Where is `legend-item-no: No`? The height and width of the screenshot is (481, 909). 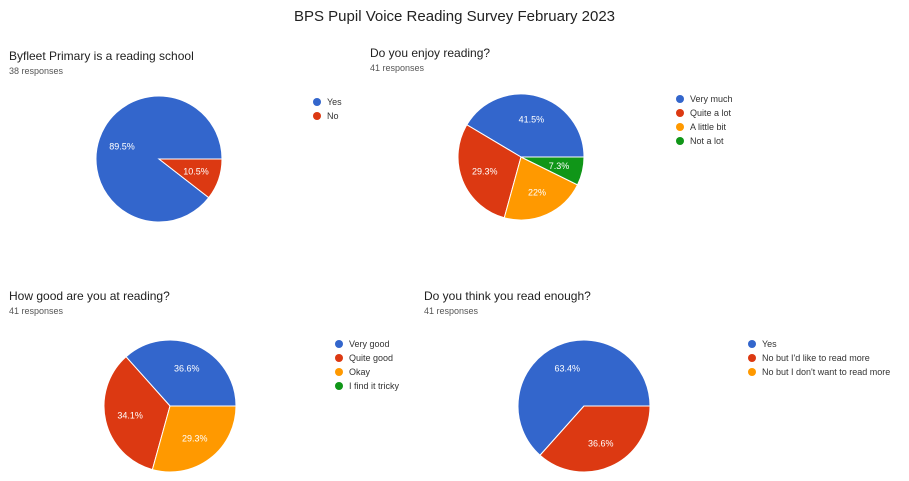 legend-item-no: No is located at coordinates (327, 116).